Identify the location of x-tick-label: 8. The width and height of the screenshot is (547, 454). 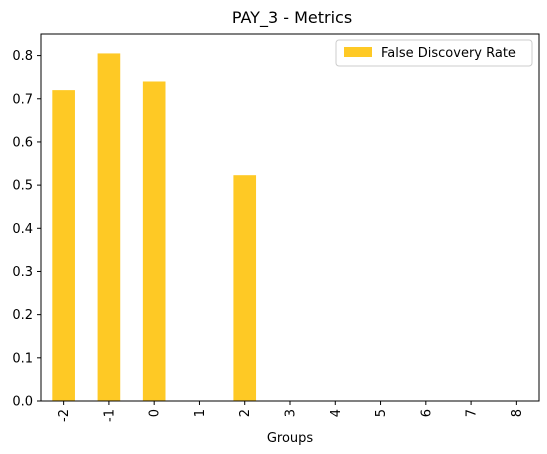
(517, 413).